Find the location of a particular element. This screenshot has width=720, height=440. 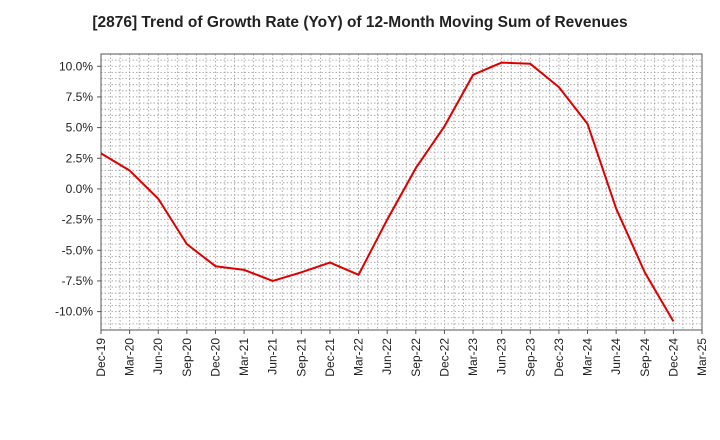

x-tick-label: Mar-25 is located at coordinates (702, 357).